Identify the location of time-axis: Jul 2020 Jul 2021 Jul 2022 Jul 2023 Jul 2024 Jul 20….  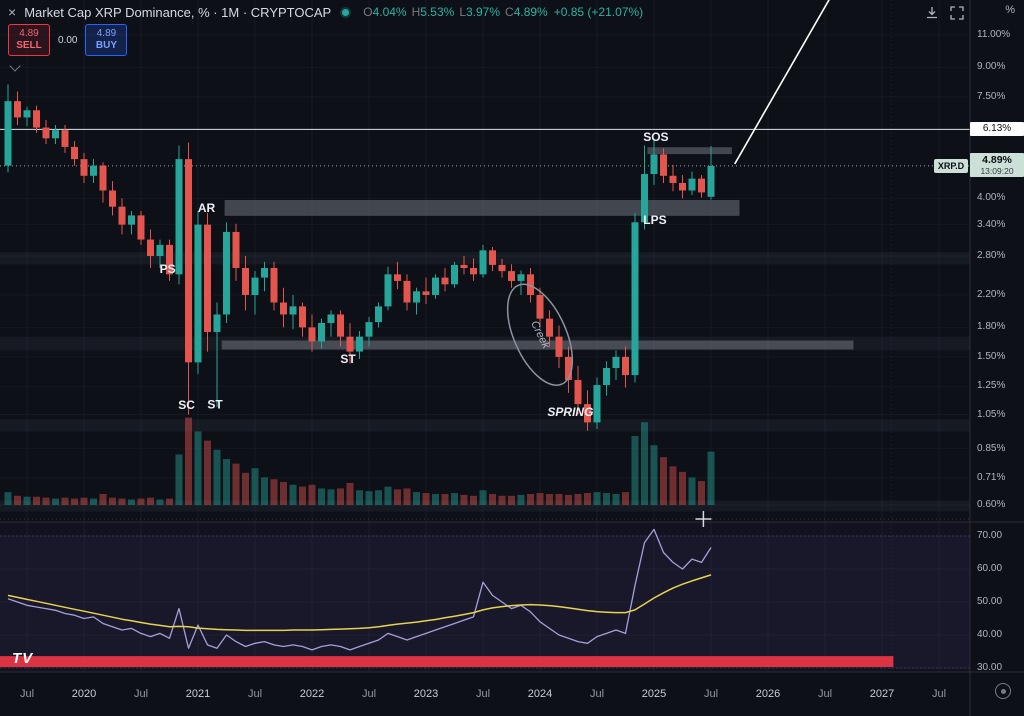
(512, 694).